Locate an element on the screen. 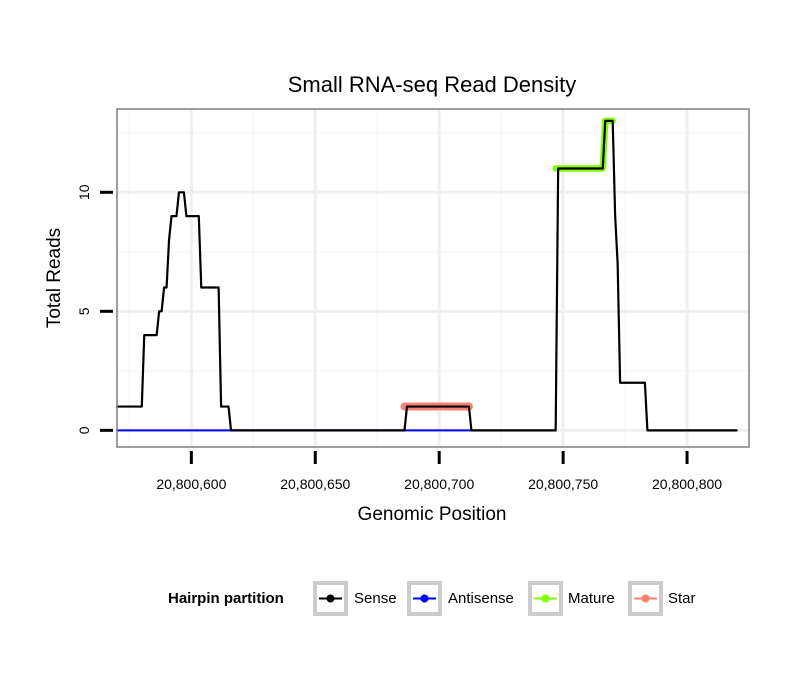  x-tick-label: 20,800,750 is located at coordinates (563, 484).